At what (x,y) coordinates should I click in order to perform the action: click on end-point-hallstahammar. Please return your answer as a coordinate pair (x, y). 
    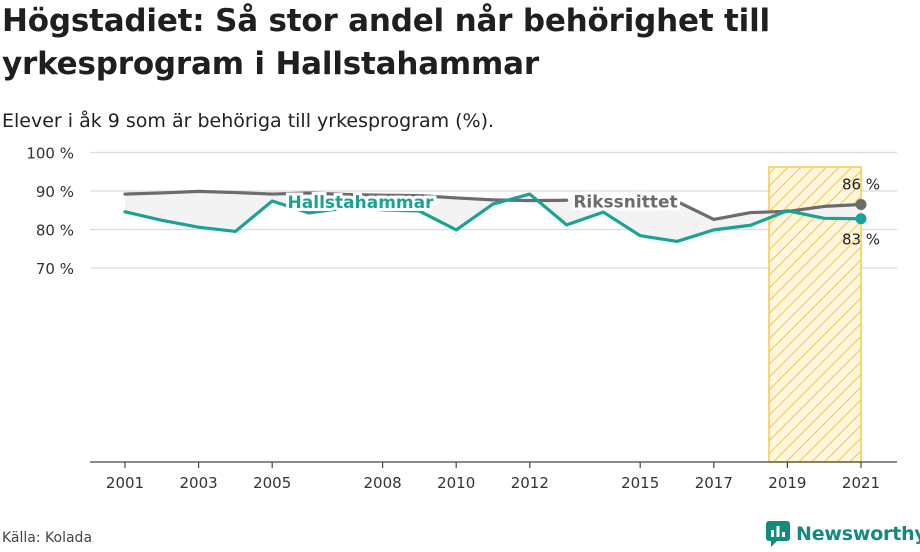
    Looking at the image, I should click on (861, 219).